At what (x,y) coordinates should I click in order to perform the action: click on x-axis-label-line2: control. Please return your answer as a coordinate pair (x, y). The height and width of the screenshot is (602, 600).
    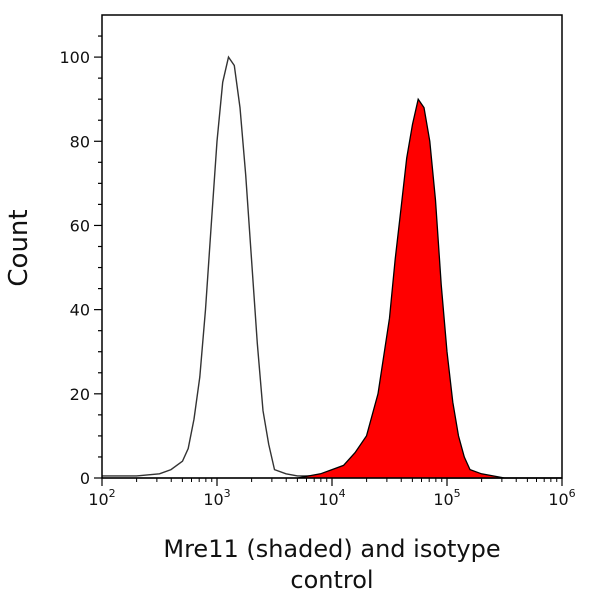
    Looking at the image, I should click on (331, 580).